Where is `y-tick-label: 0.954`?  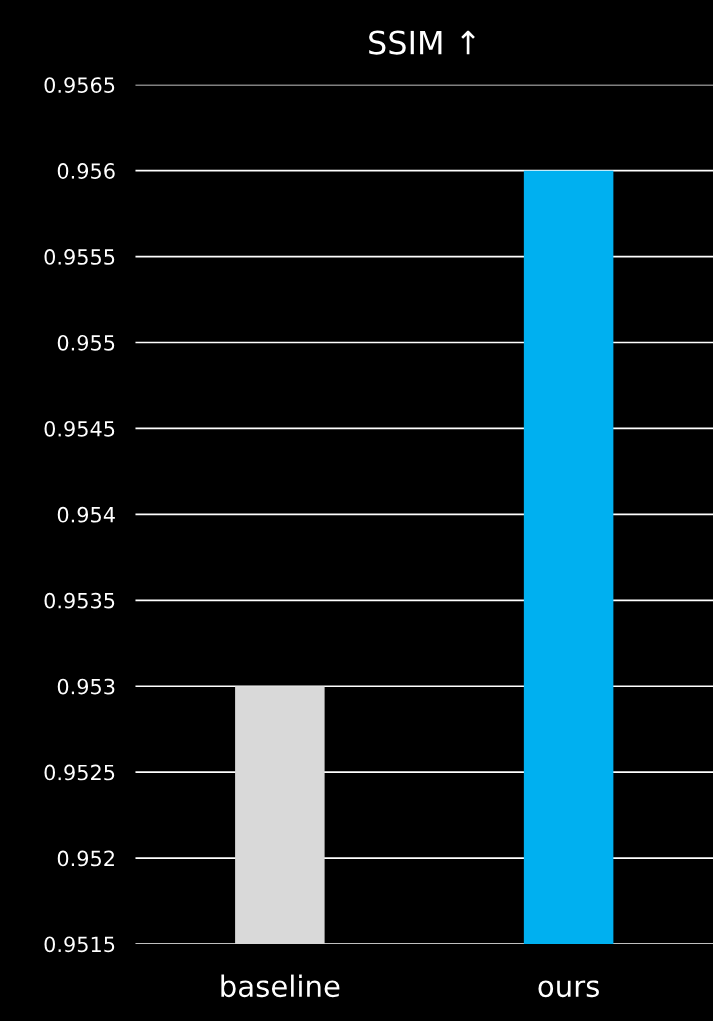 y-tick-label: 0.954 is located at coordinates (86, 514).